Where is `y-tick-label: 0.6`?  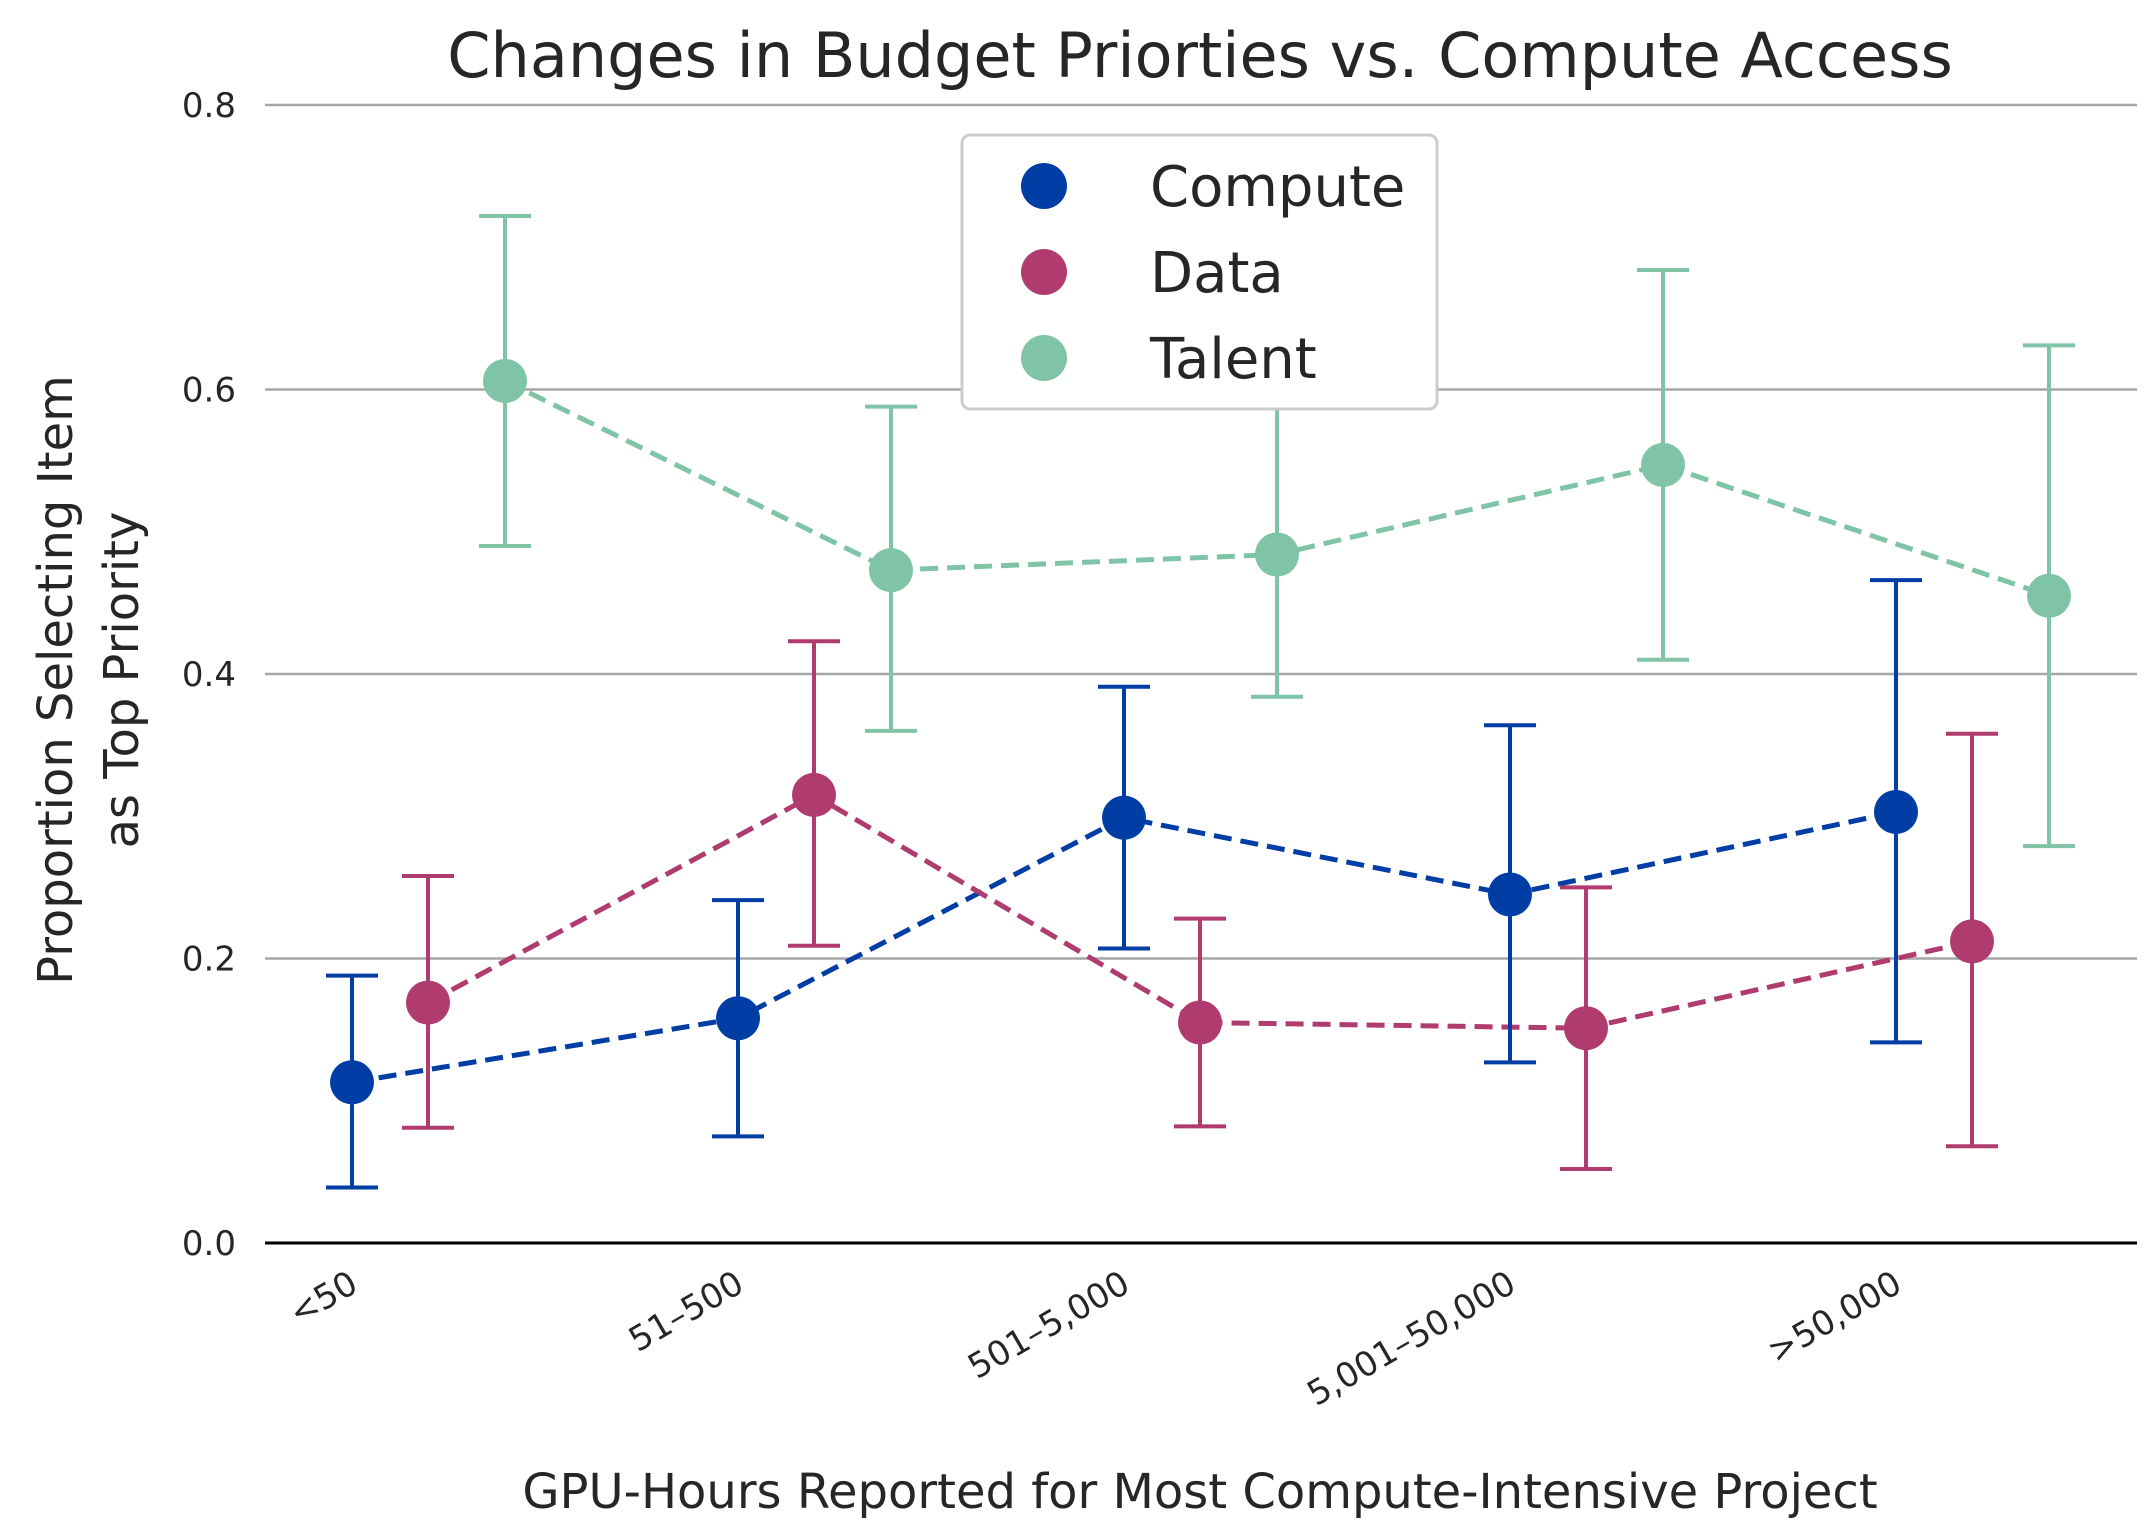
y-tick-label: 0.6 is located at coordinates (209, 391).